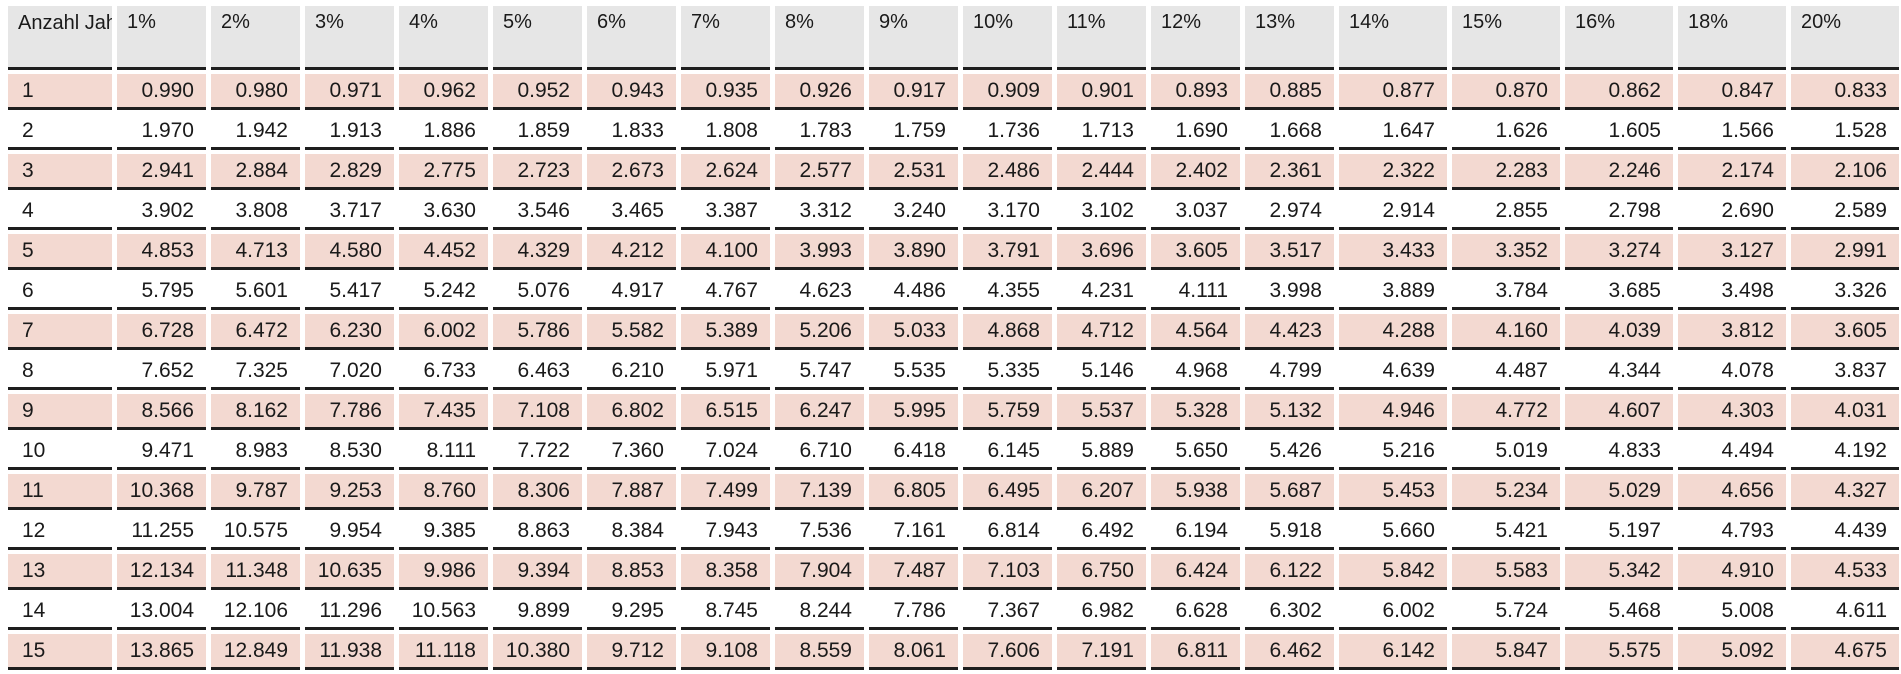  I want to click on factor-cell: 4.439, so click(1845, 532).